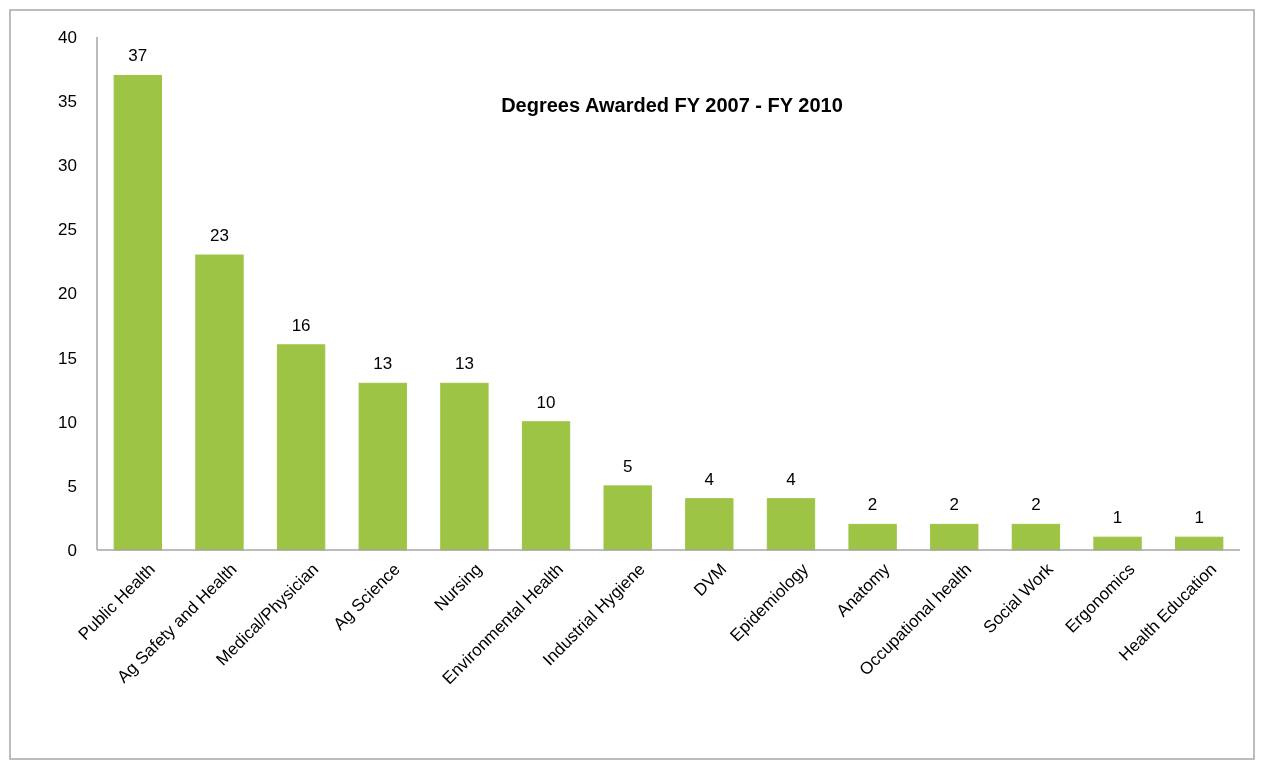 The width and height of the screenshot is (1264, 769). Describe the element at coordinates (672, 105) in the screenshot. I see `text: Degrees Awarded FY 2007 - FY 2010` at that location.